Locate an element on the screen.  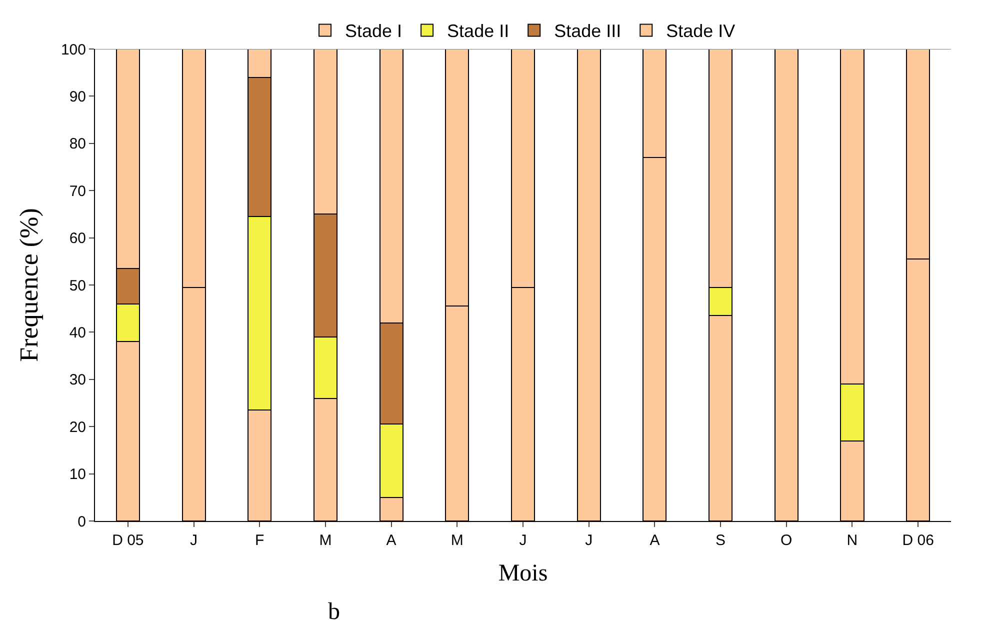
y-tick-label: 80 is located at coordinates (77, 144).